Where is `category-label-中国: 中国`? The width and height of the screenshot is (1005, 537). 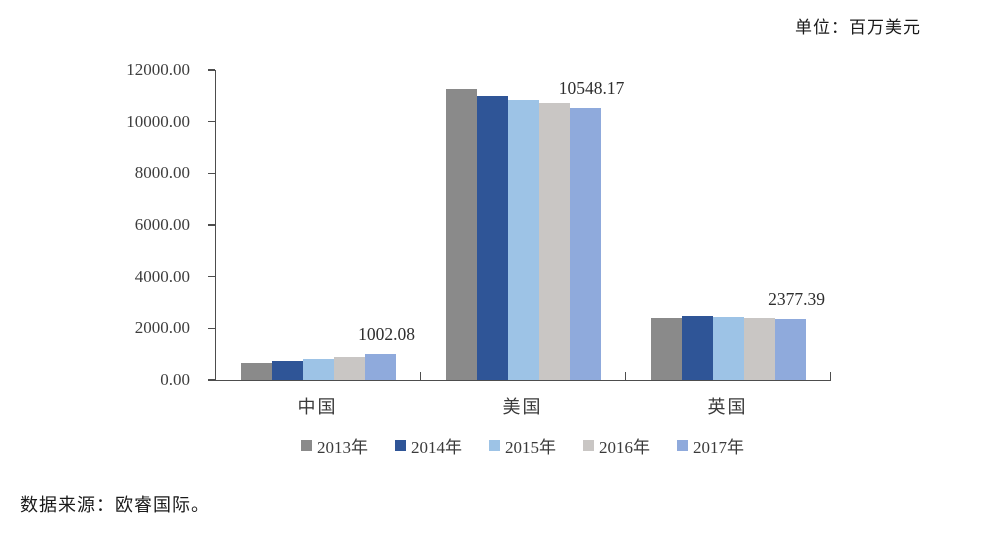 category-label-中国: 中国 is located at coordinates (317, 407).